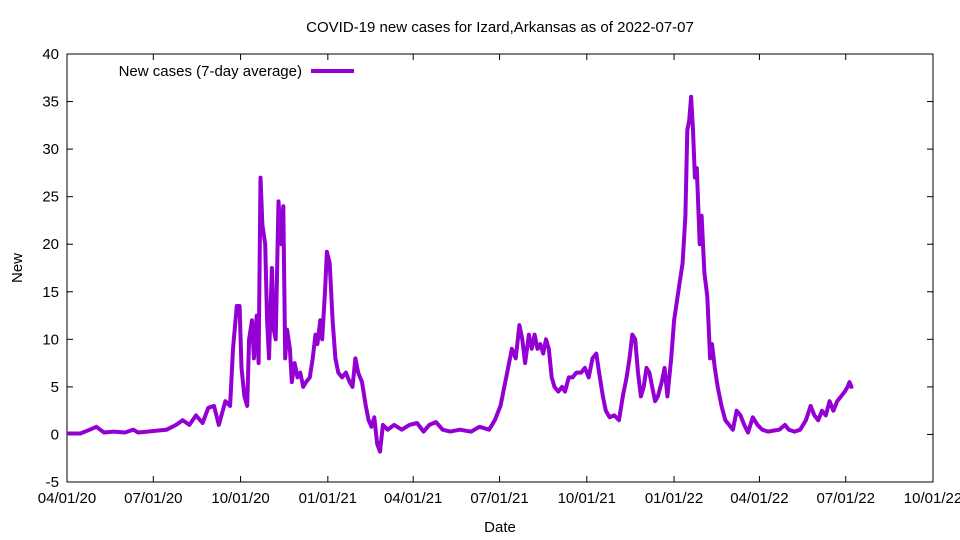 The height and width of the screenshot is (540, 960). Describe the element at coordinates (932, 498) in the screenshot. I see `x-tick-label: 10/01/22` at that location.